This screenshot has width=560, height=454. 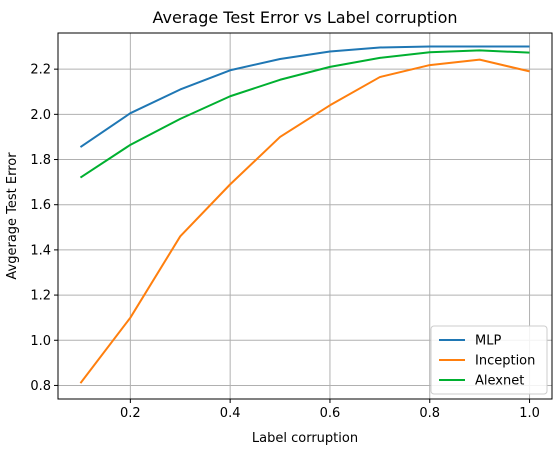 I want to click on x-axis-label: Label corruption, so click(x=305, y=438).